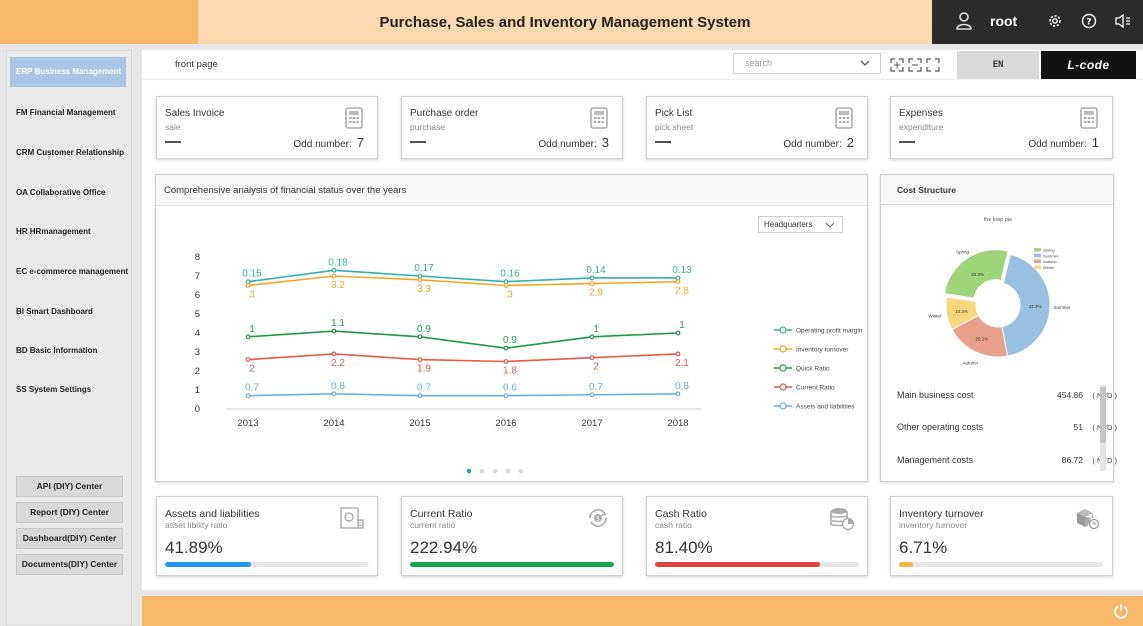  Describe the element at coordinates (825, 407) in the screenshot. I see `legend-label: Assets and liabilities` at that location.